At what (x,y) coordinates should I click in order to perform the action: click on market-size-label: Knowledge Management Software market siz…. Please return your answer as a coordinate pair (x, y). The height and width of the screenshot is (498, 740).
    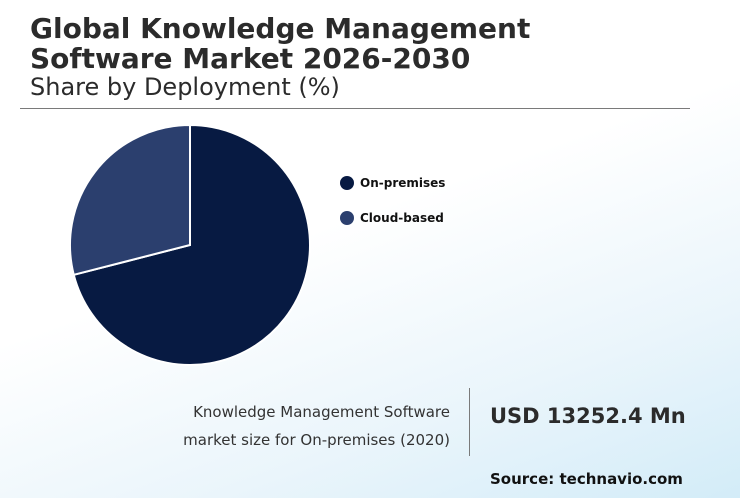
    Looking at the image, I should click on (316, 426).